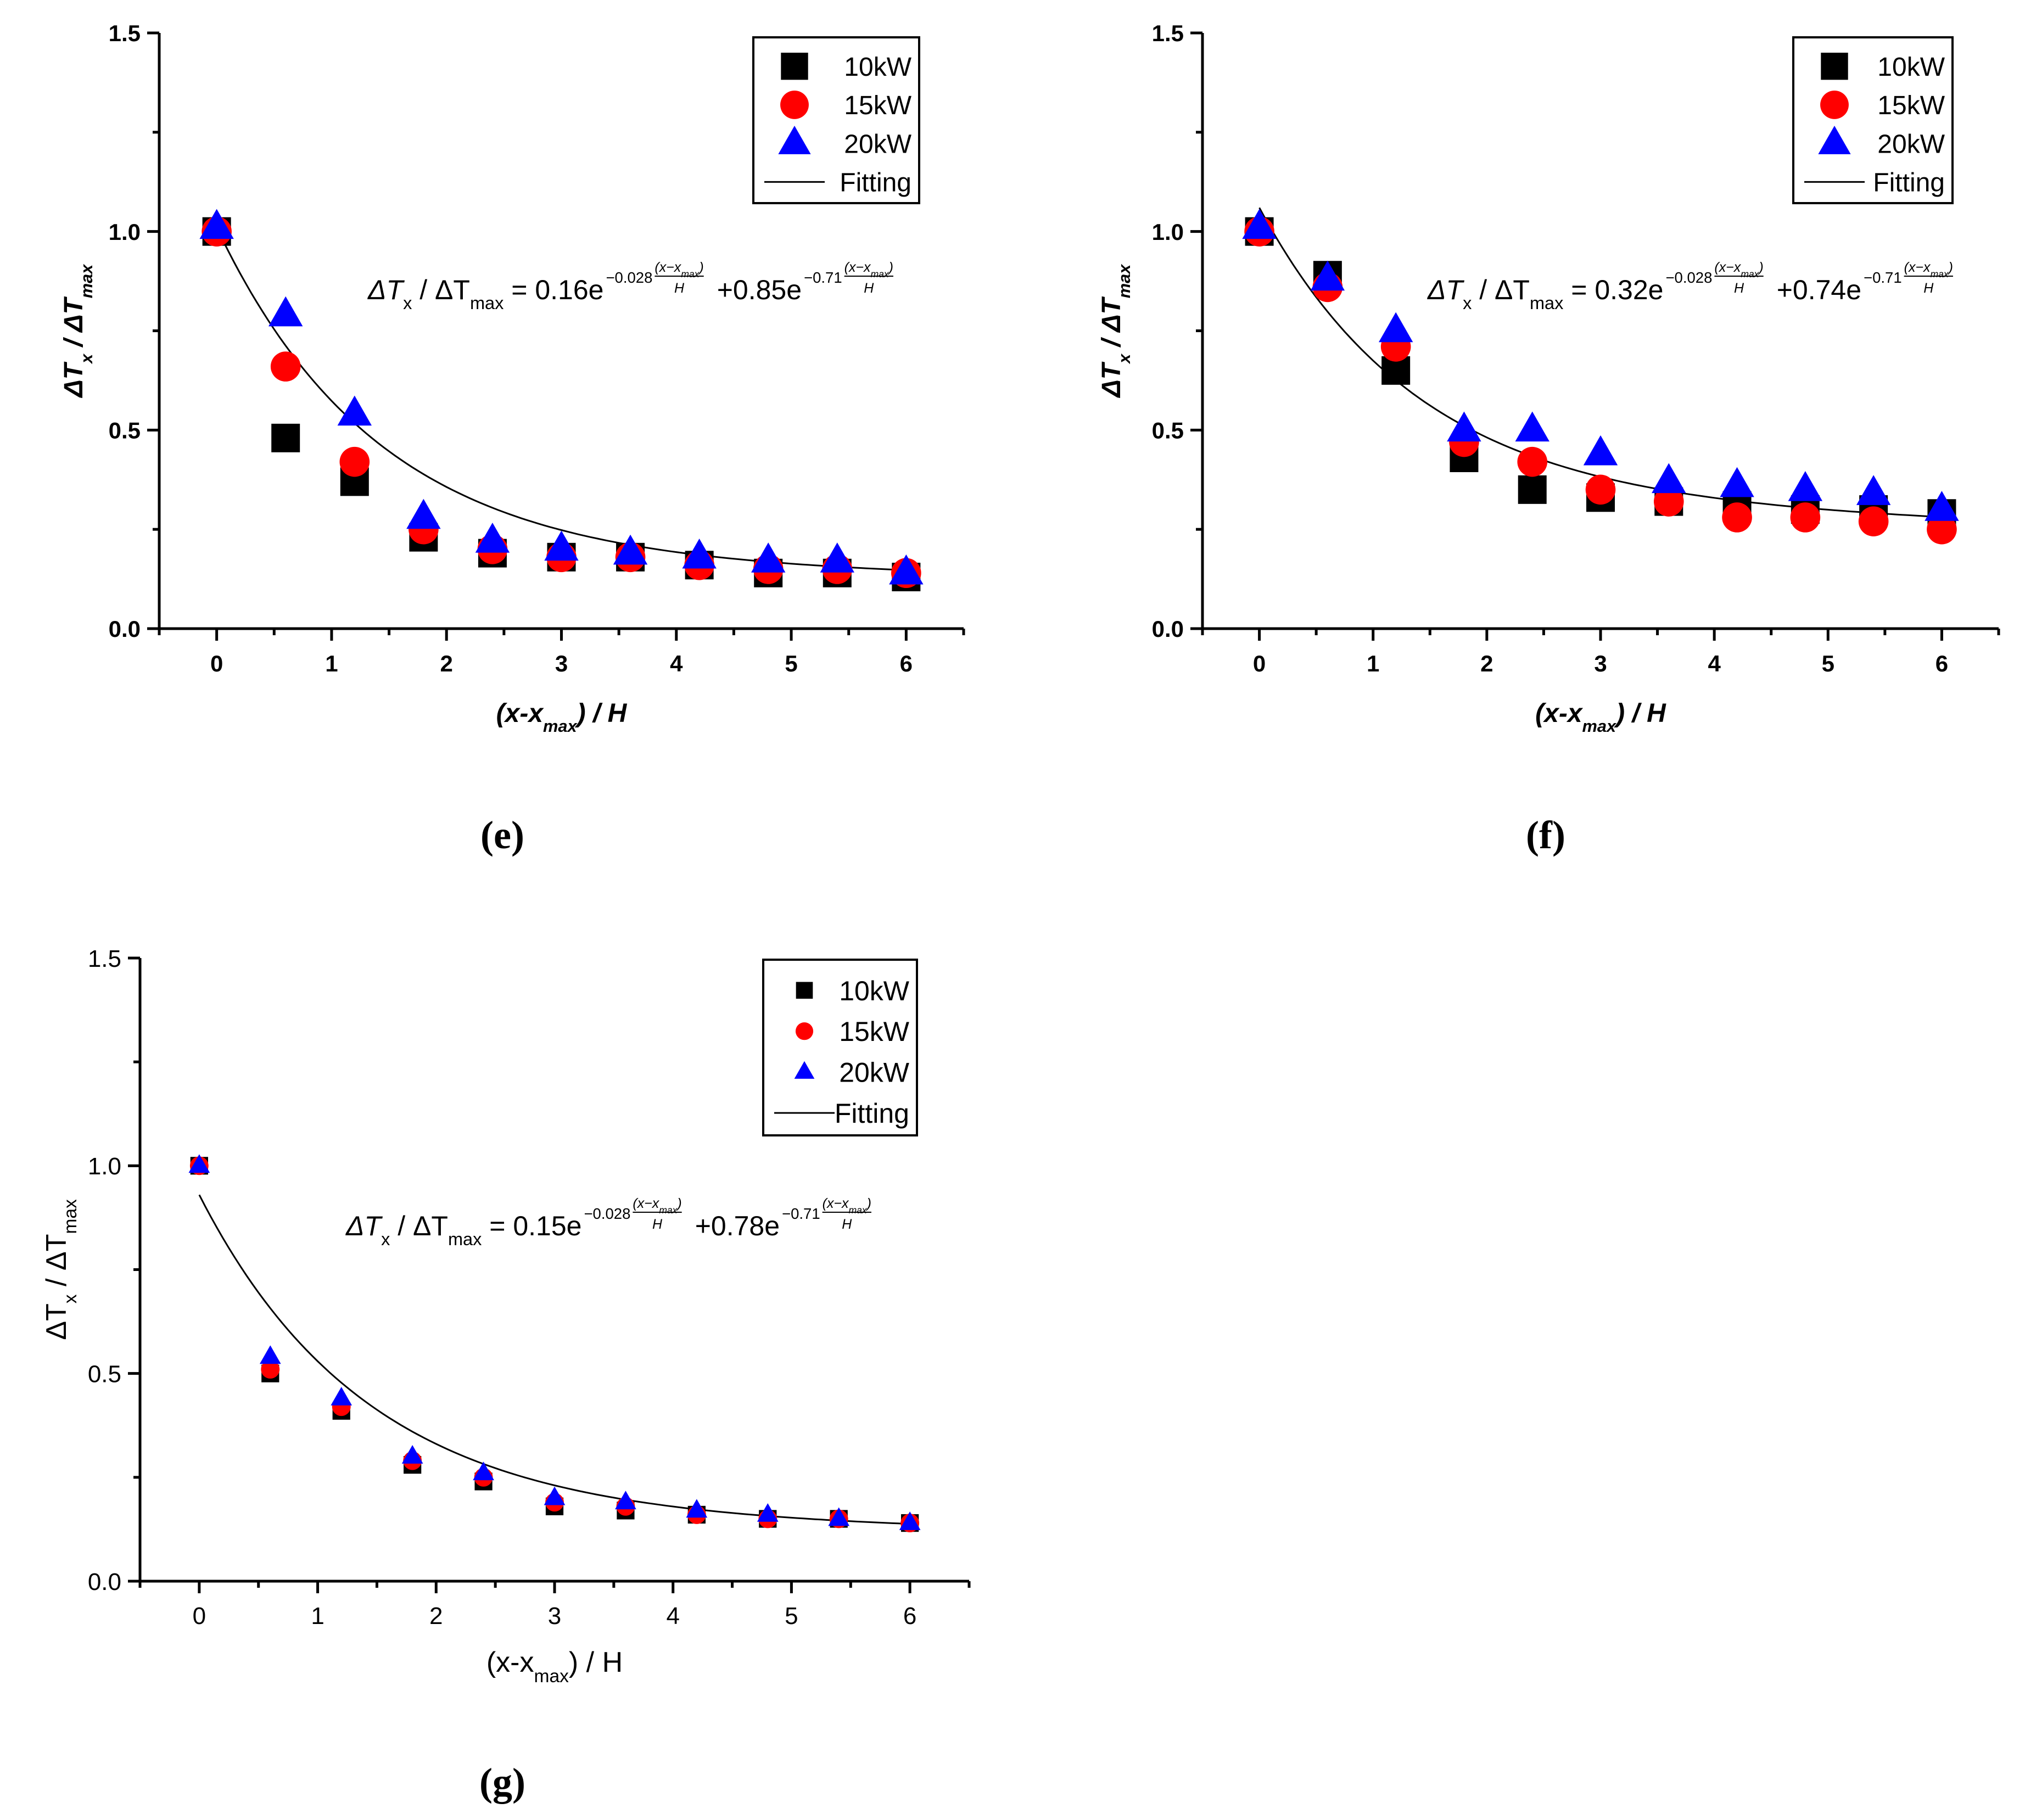 Image resolution: width=2025 pixels, height=1820 pixels. I want to click on panel-caption-g: (g), so click(502, 1782).